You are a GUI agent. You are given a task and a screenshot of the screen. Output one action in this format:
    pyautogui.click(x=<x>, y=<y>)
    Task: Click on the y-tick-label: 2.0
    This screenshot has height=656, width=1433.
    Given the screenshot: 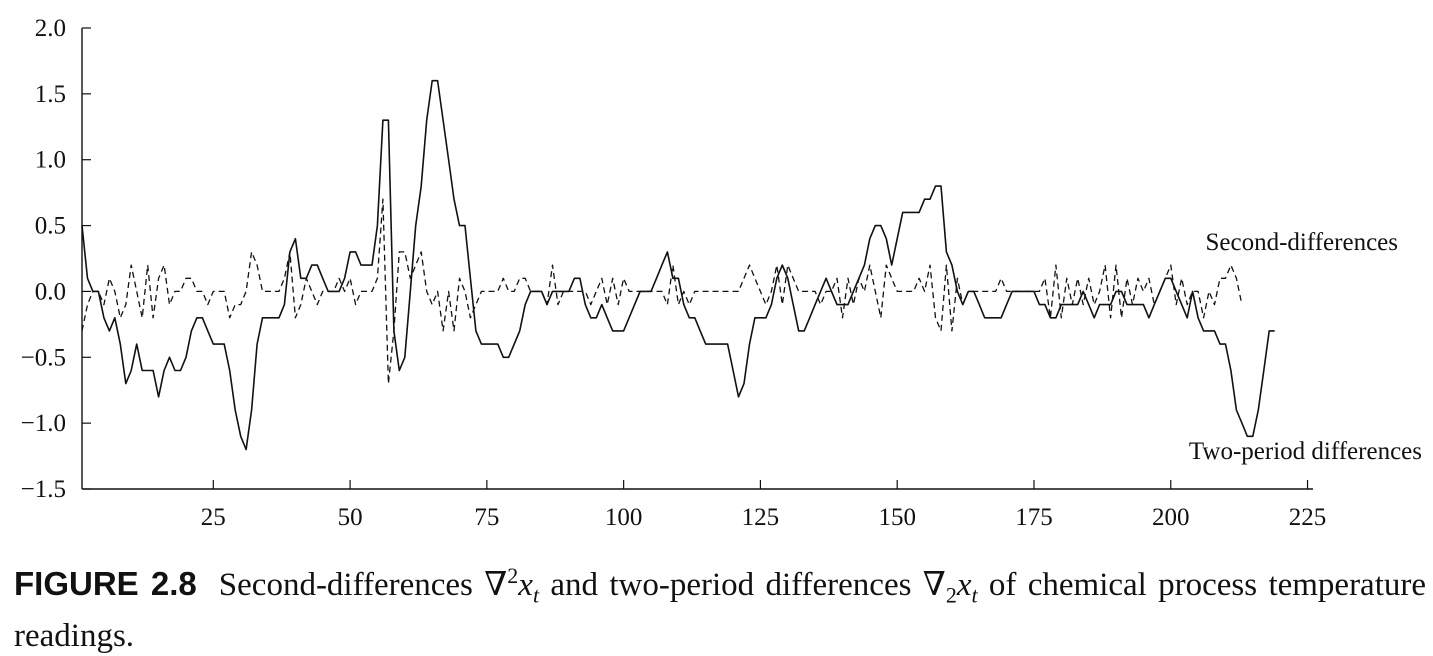 What is the action you would take?
    pyautogui.click(x=50, y=28)
    